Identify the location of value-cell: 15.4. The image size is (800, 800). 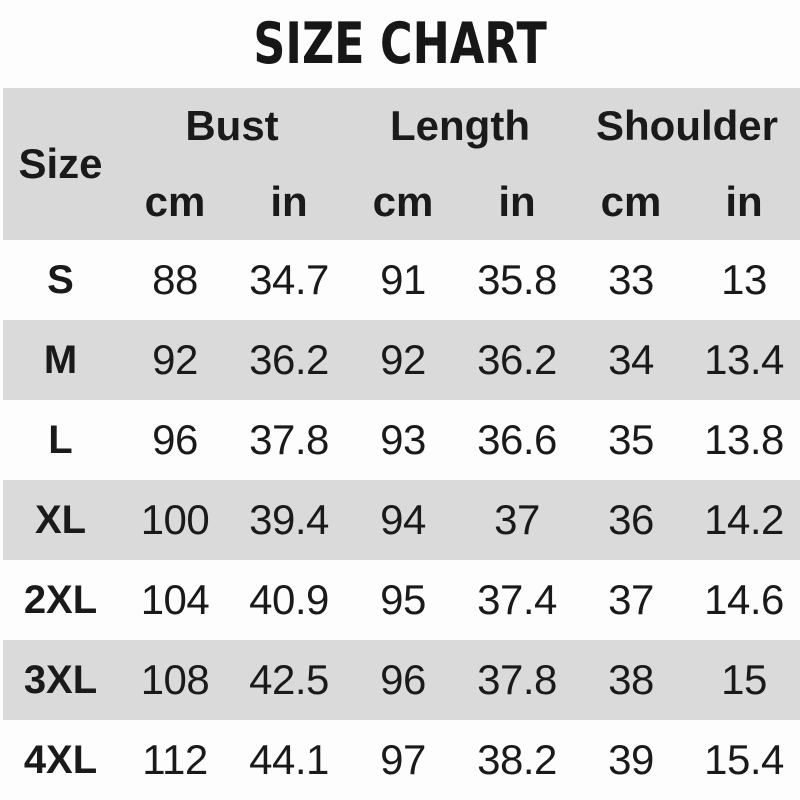
(744, 759).